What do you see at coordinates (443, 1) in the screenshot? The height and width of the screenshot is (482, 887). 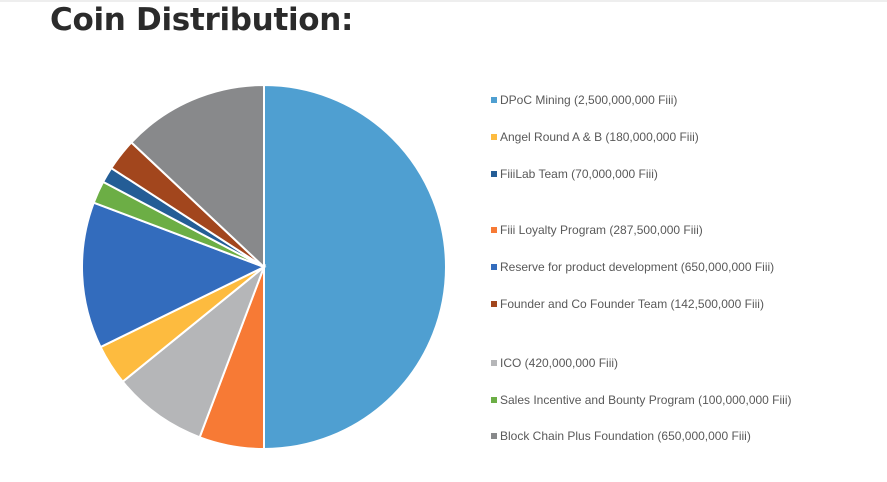 I see `top-divider` at bounding box center [443, 1].